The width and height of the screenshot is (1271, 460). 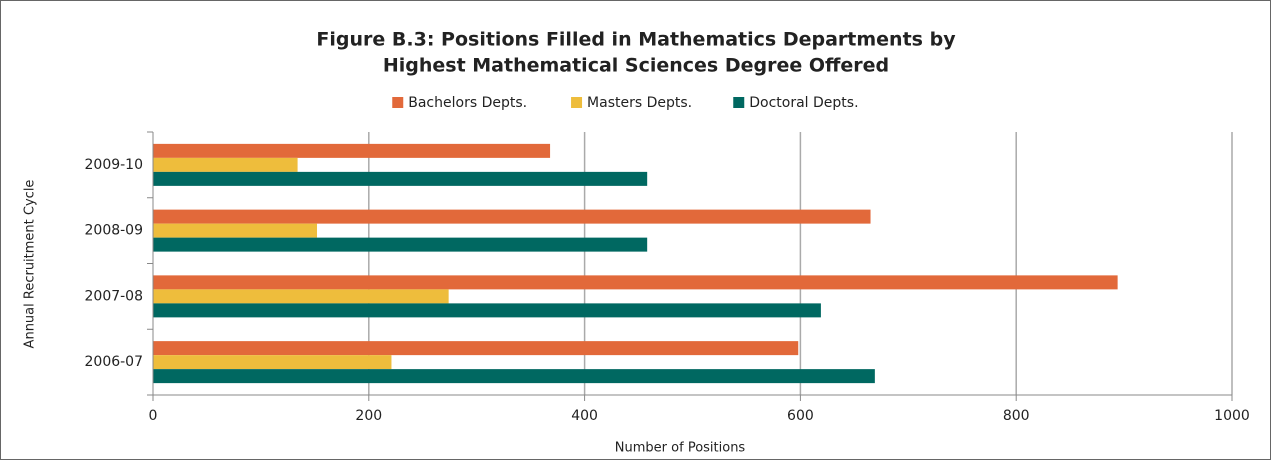 What do you see at coordinates (467, 103) in the screenshot?
I see `legend-label: Bachelors Depts.` at bounding box center [467, 103].